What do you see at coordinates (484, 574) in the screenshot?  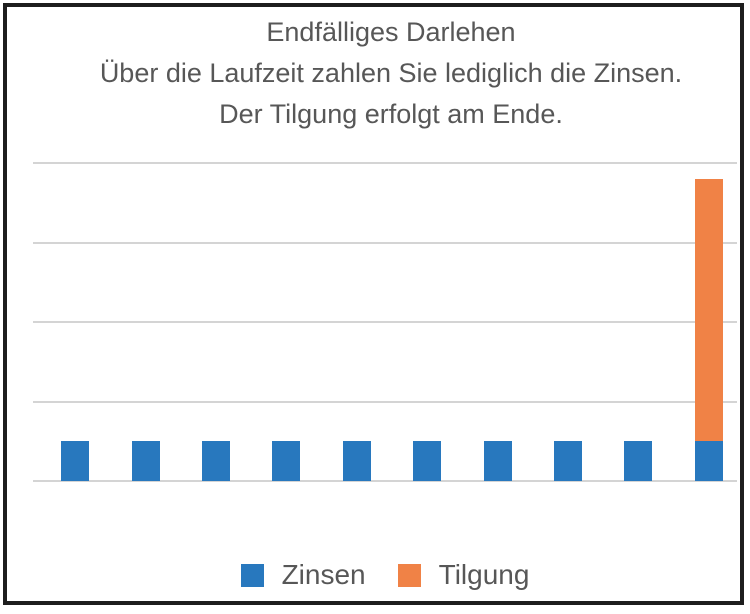 I see `legend-label-tilgung: Tilgung` at bounding box center [484, 574].